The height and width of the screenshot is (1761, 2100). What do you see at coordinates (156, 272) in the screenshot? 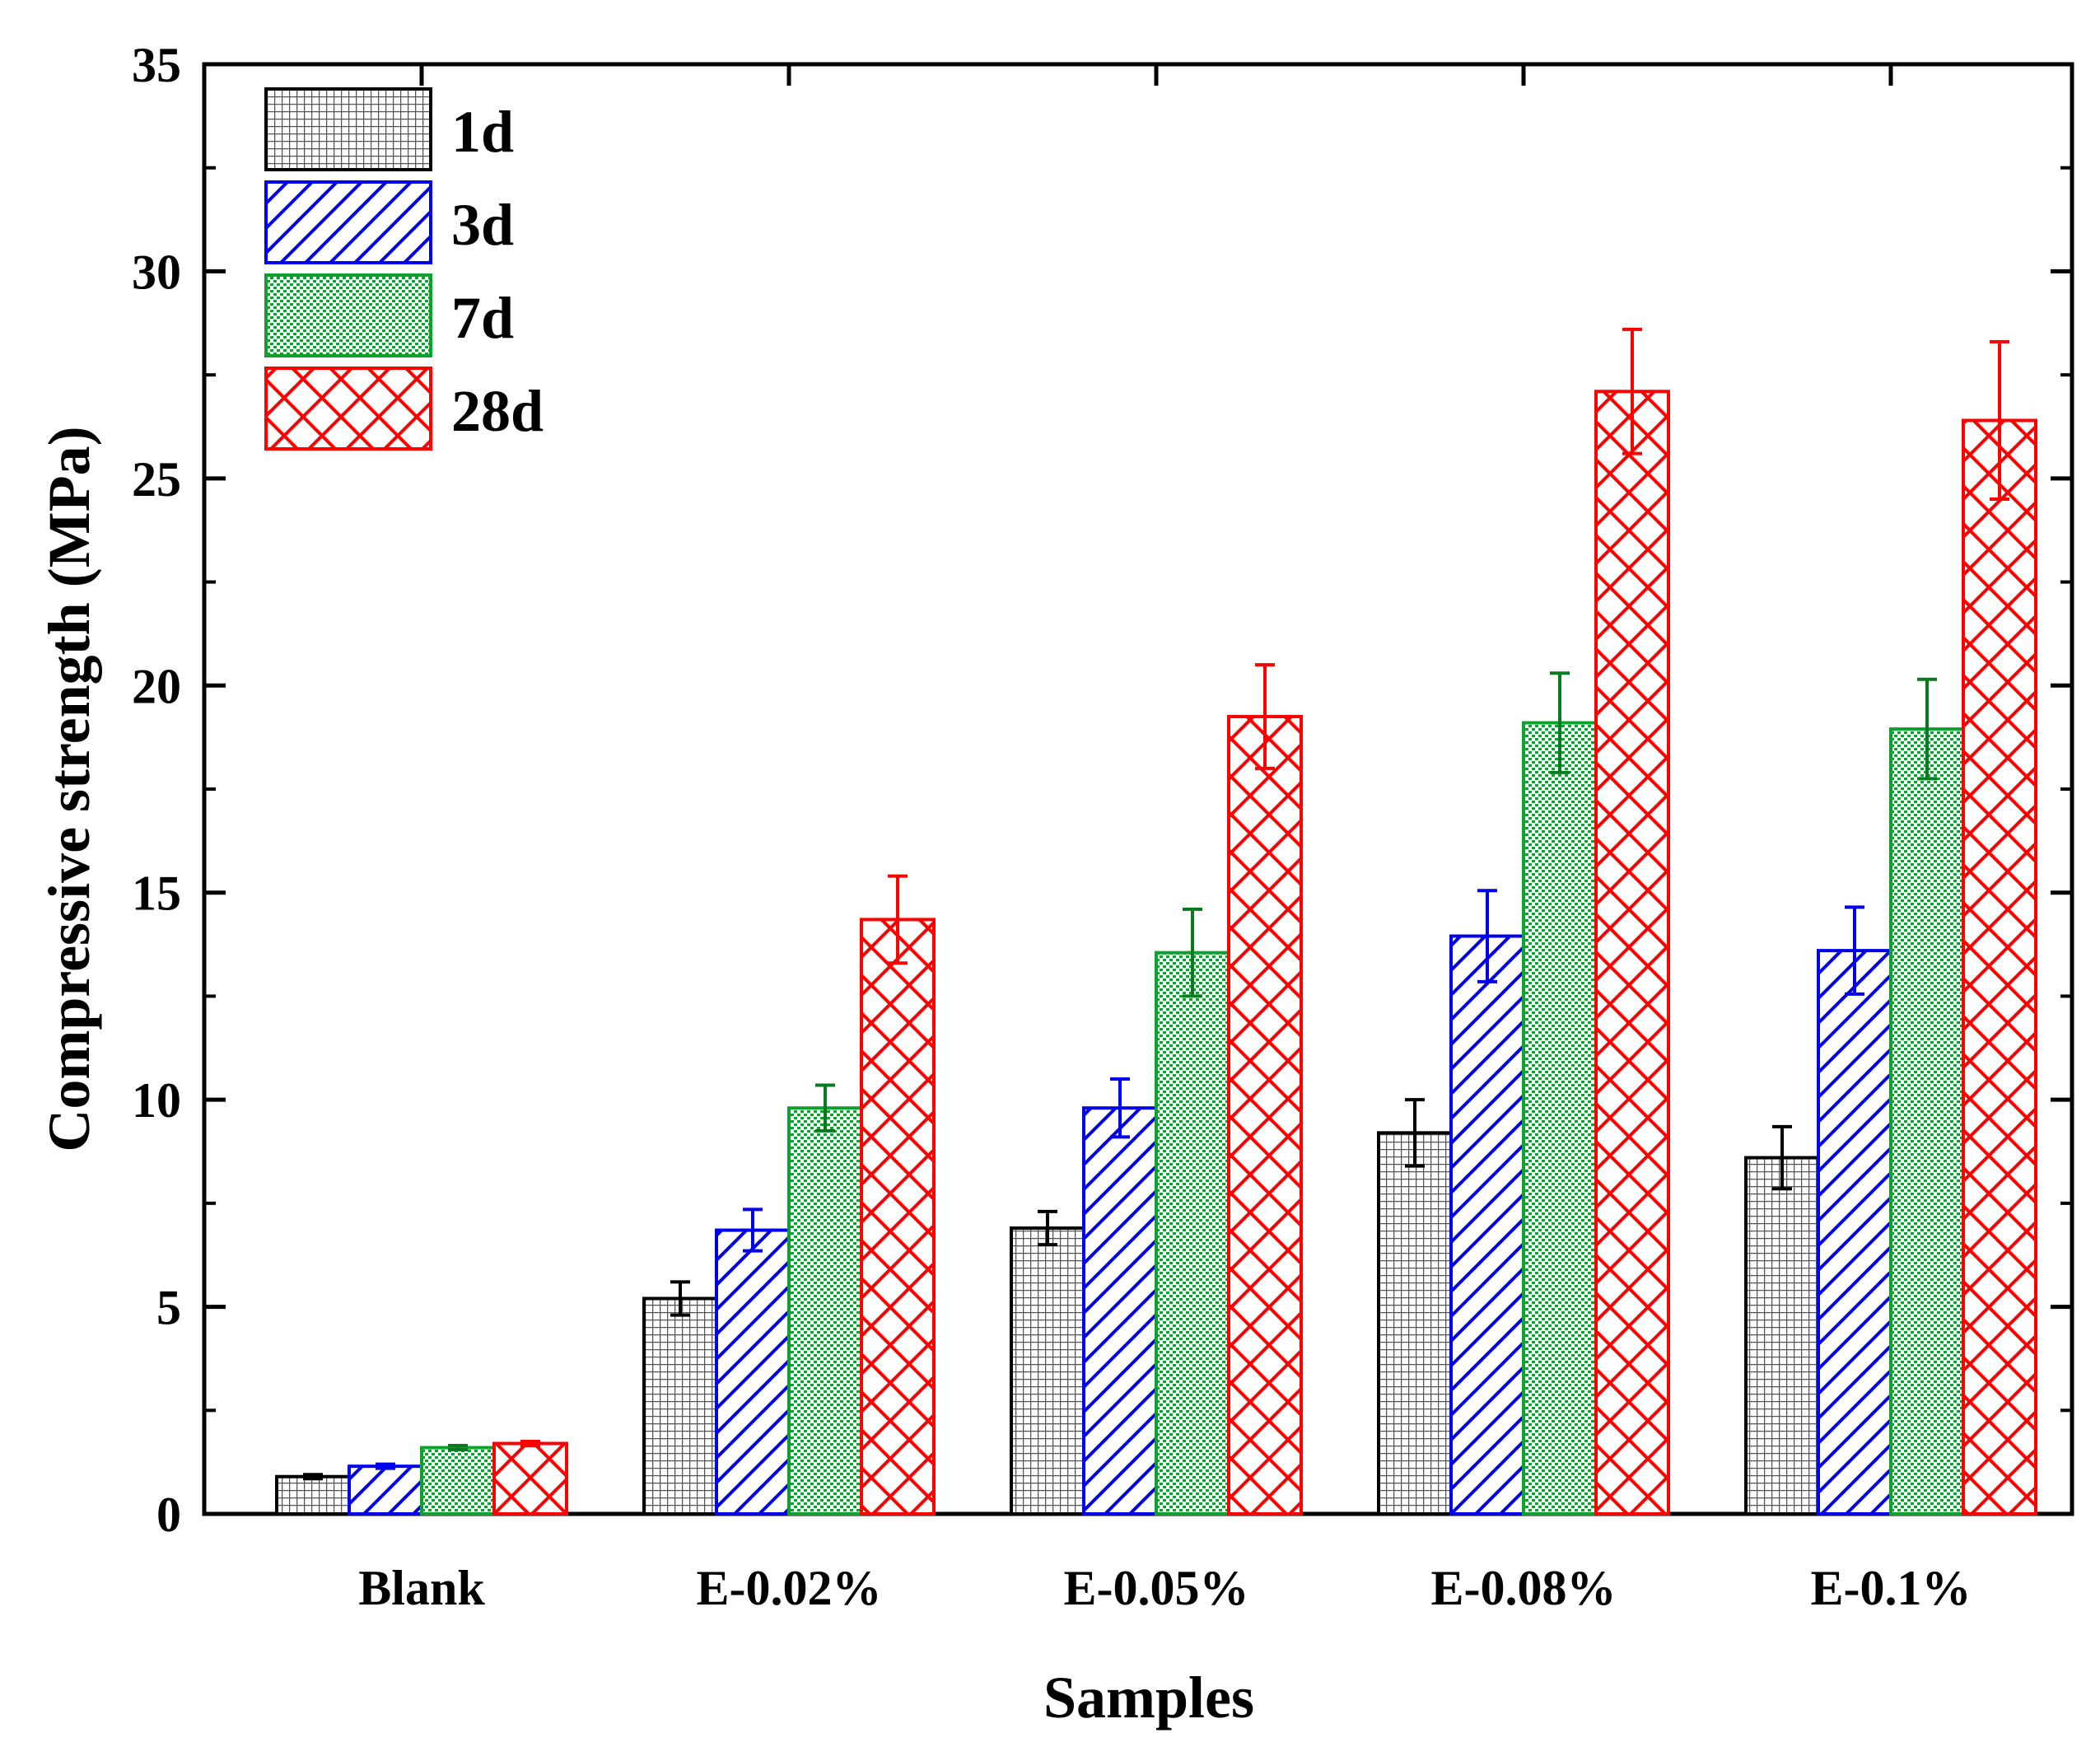
I see `y-tick-label: 30` at bounding box center [156, 272].